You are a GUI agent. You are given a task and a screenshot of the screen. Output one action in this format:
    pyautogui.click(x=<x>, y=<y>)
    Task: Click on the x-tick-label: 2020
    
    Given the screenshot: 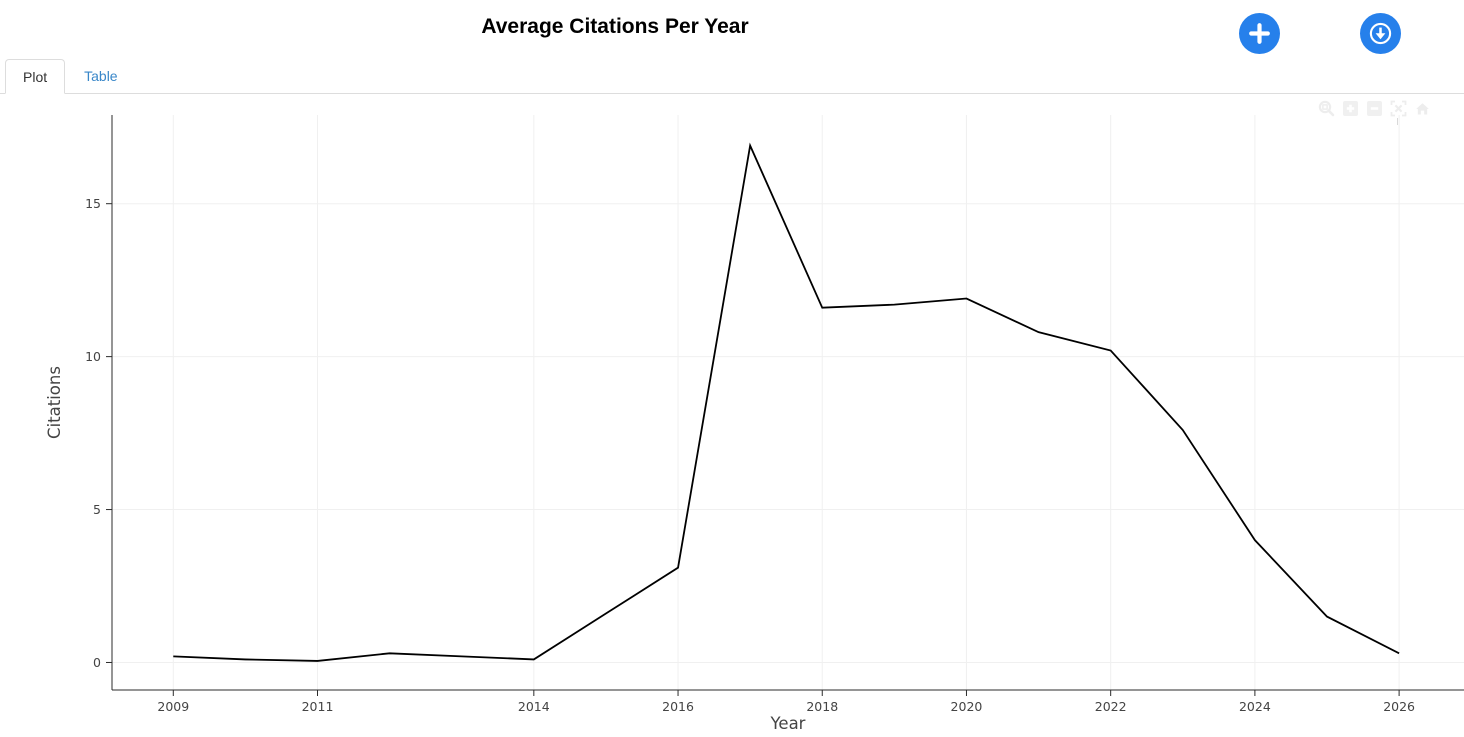 What is the action you would take?
    pyautogui.click(x=967, y=706)
    